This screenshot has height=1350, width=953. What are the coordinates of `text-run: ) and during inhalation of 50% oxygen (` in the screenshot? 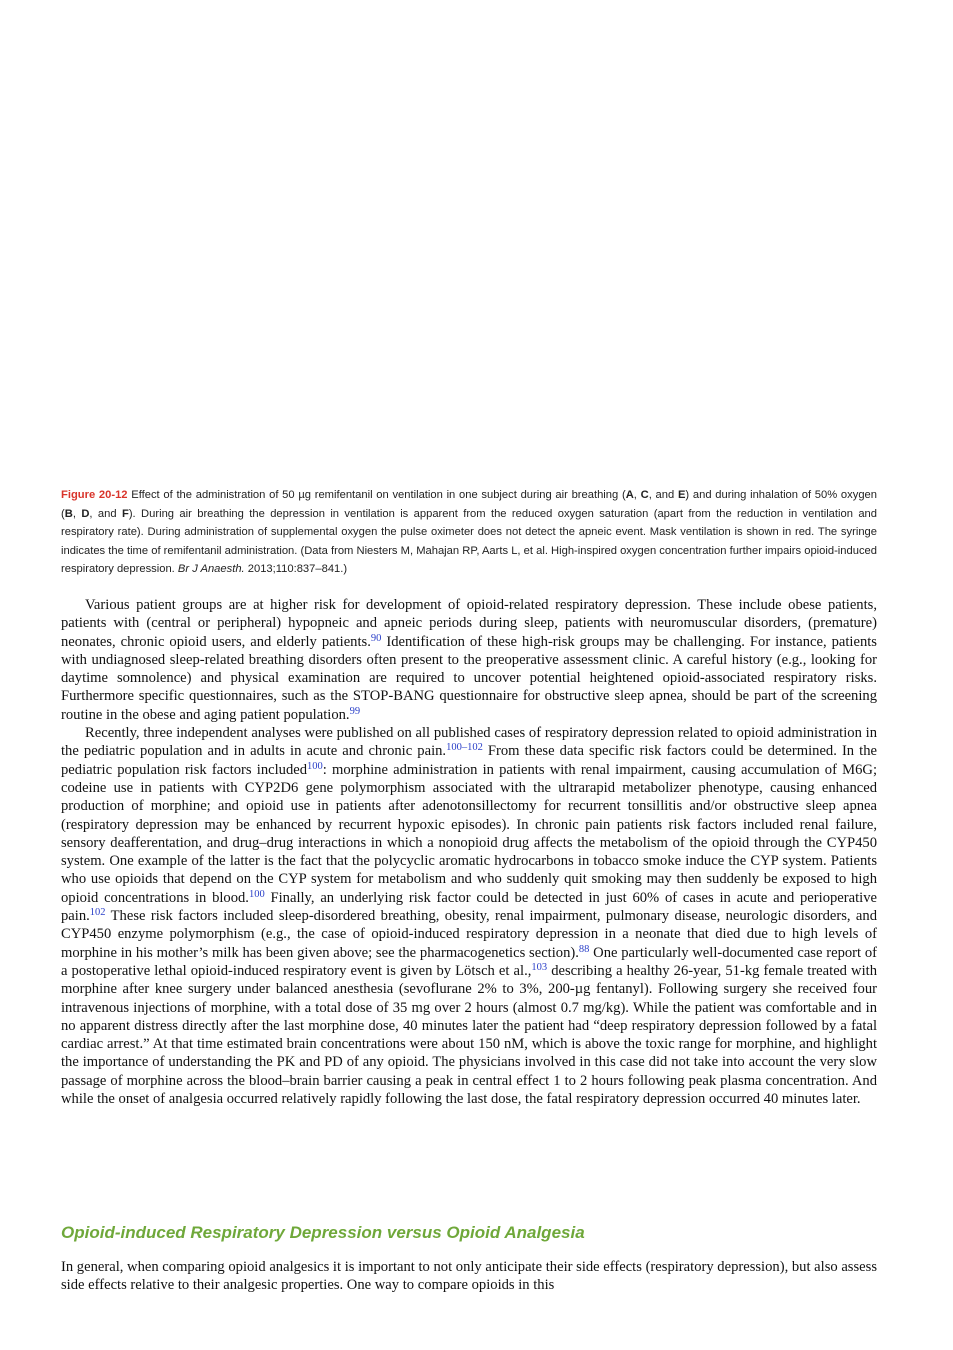 It's located at (469, 504).